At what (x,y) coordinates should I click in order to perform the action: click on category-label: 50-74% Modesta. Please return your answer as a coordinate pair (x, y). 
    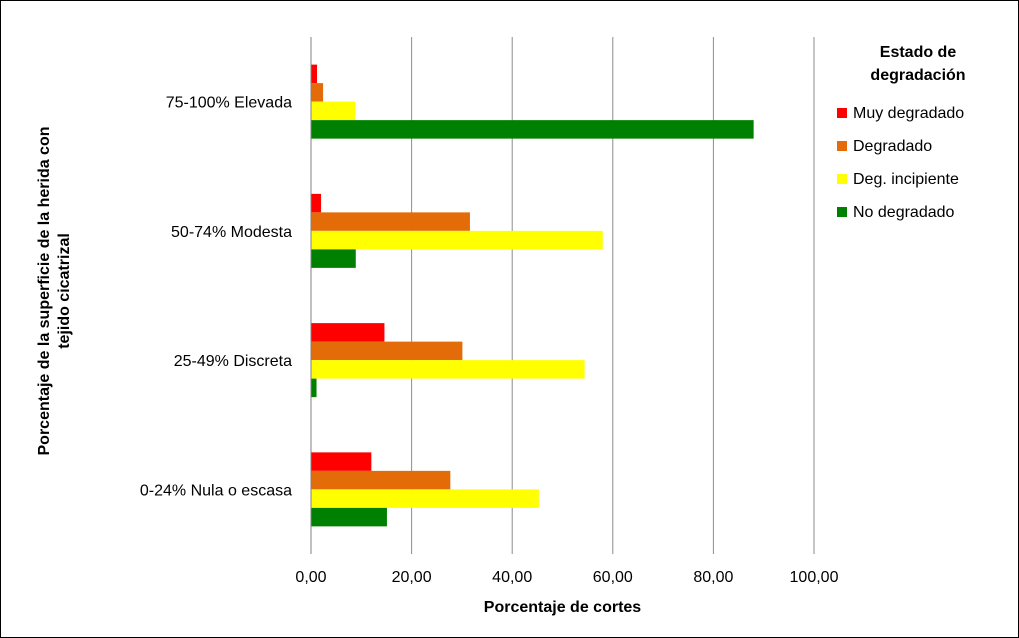
    Looking at the image, I should click on (231, 232).